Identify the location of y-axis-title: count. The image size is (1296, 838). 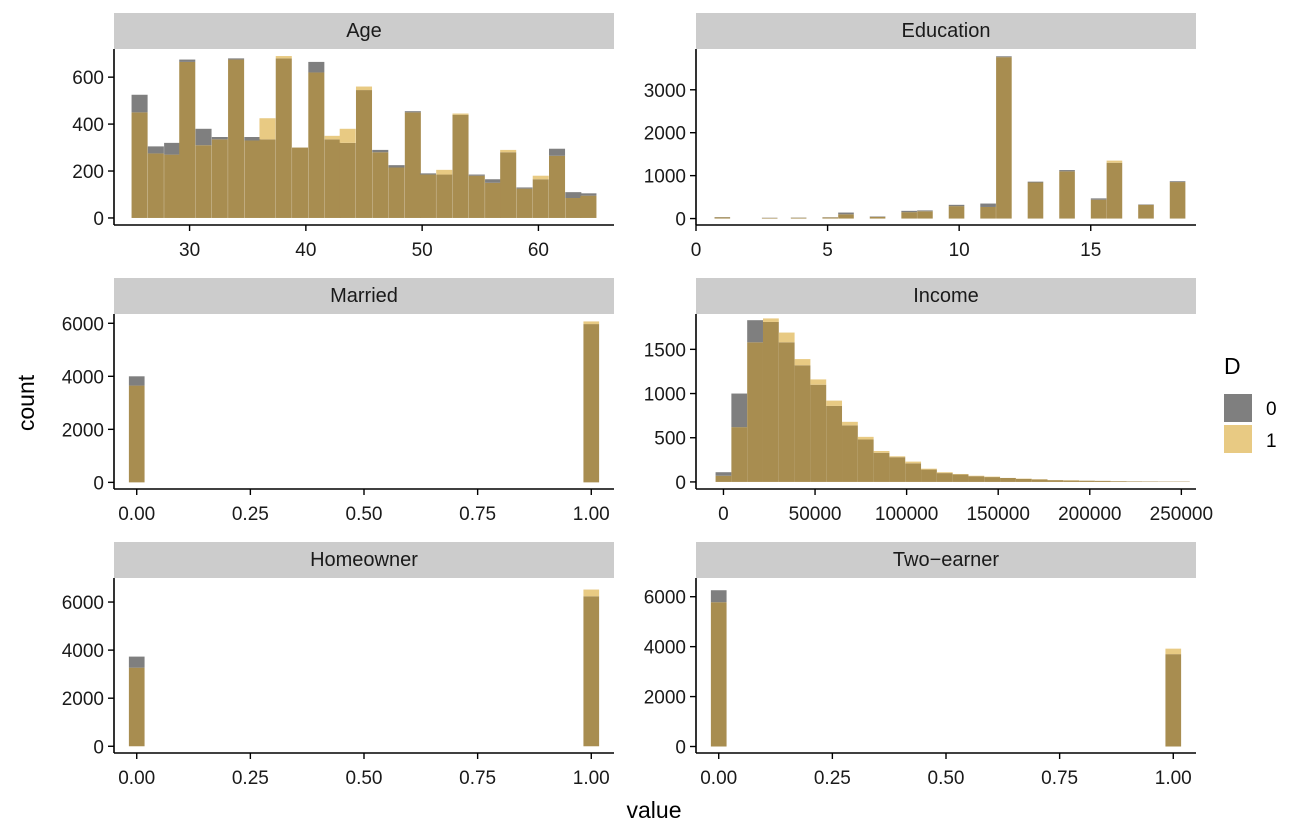
(26, 402).